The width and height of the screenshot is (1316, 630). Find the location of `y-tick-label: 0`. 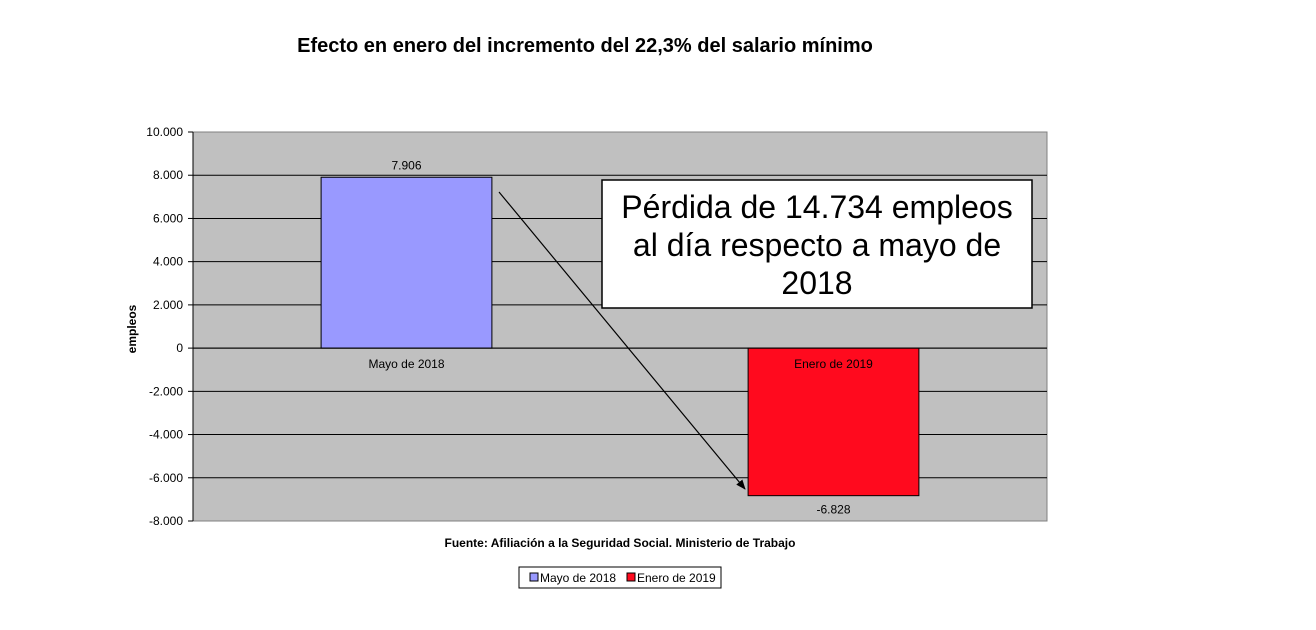

y-tick-label: 0 is located at coordinates (179, 348).